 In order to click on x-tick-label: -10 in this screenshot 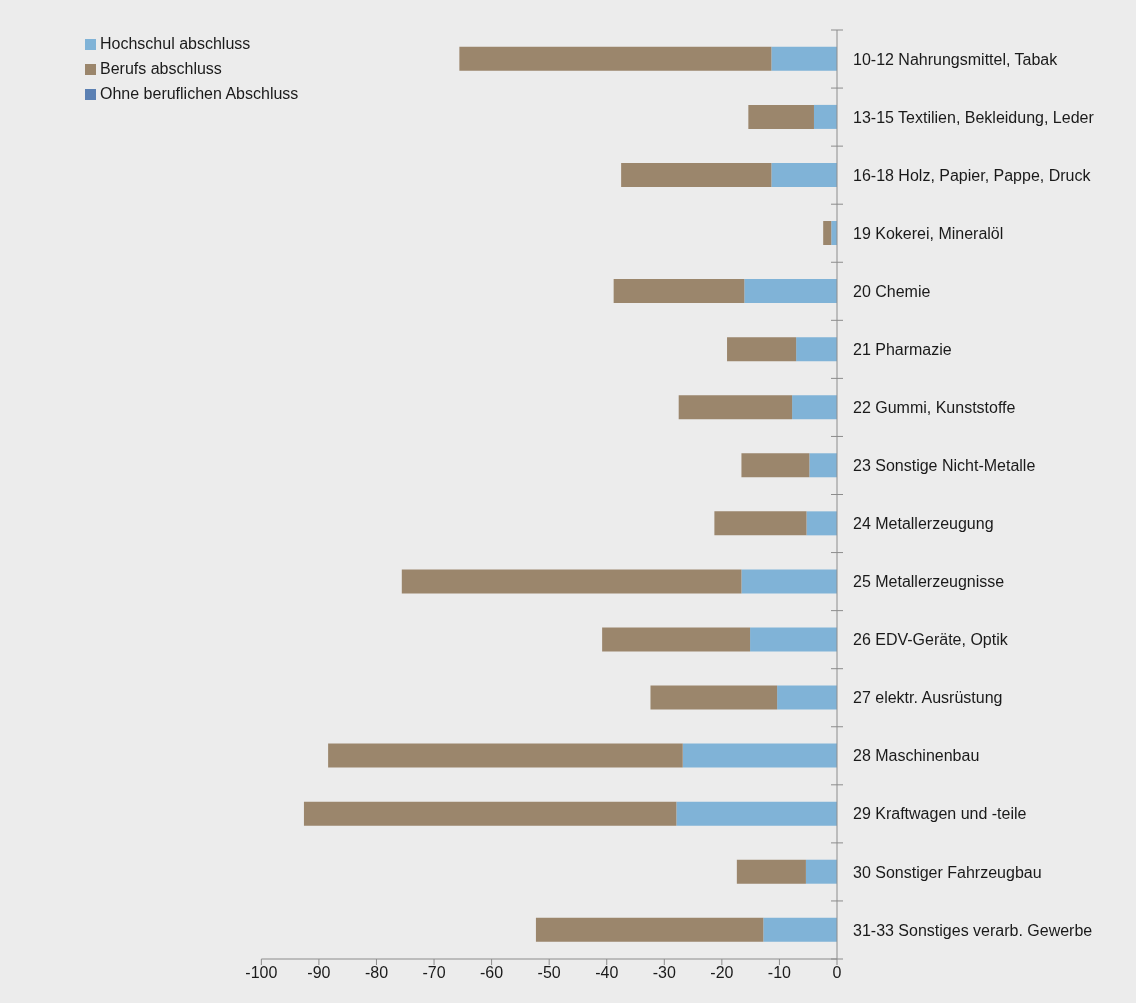, I will do `click(779, 973)`.